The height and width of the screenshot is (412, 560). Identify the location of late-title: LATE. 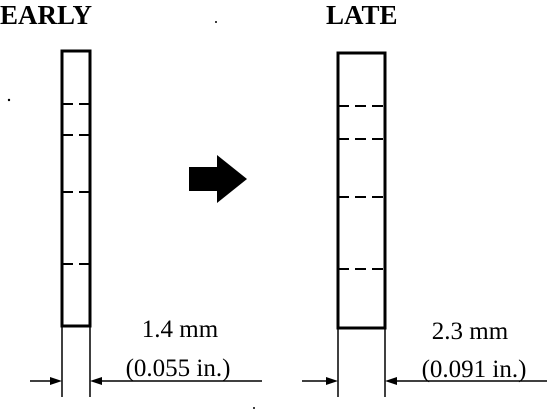
(362, 15).